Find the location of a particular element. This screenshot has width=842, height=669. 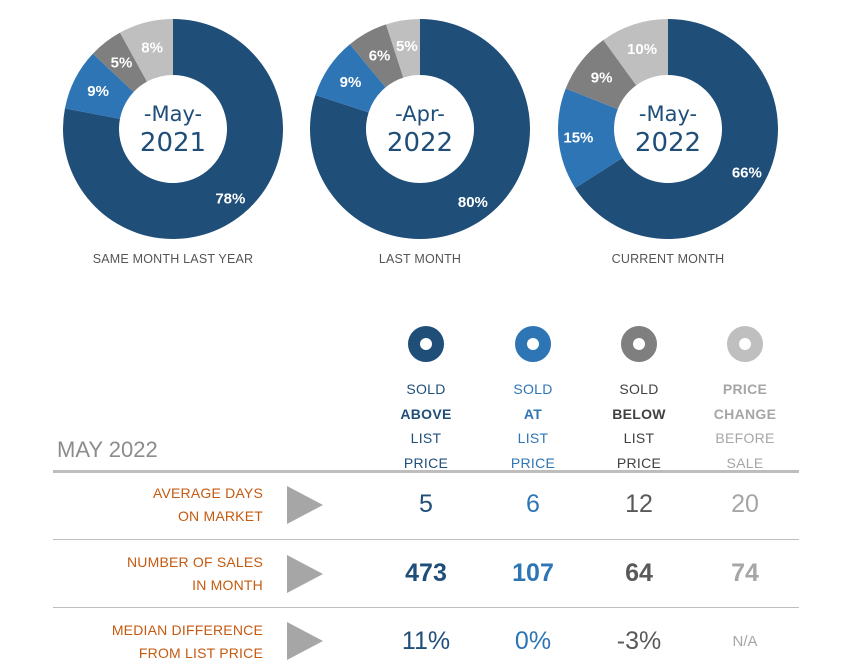

donut-current-month: 66% 15% 9% 10% -May- 2022 is located at coordinates (668, 129).